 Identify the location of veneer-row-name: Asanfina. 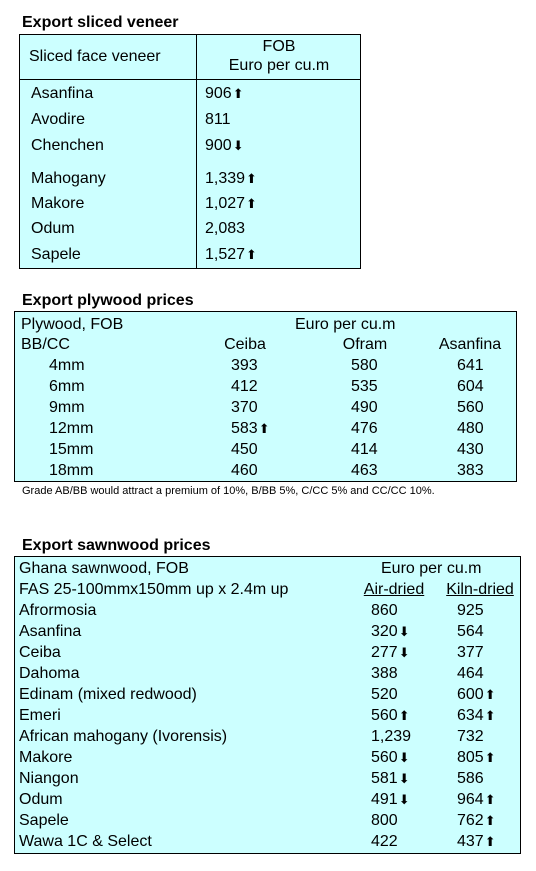
(62, 93).